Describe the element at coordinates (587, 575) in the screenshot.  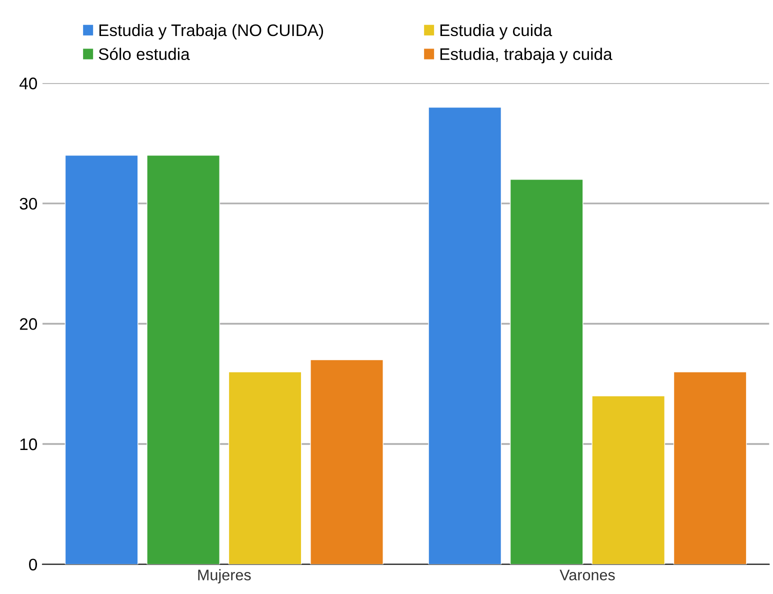
I see `x-tick-label: Varones` at that location.